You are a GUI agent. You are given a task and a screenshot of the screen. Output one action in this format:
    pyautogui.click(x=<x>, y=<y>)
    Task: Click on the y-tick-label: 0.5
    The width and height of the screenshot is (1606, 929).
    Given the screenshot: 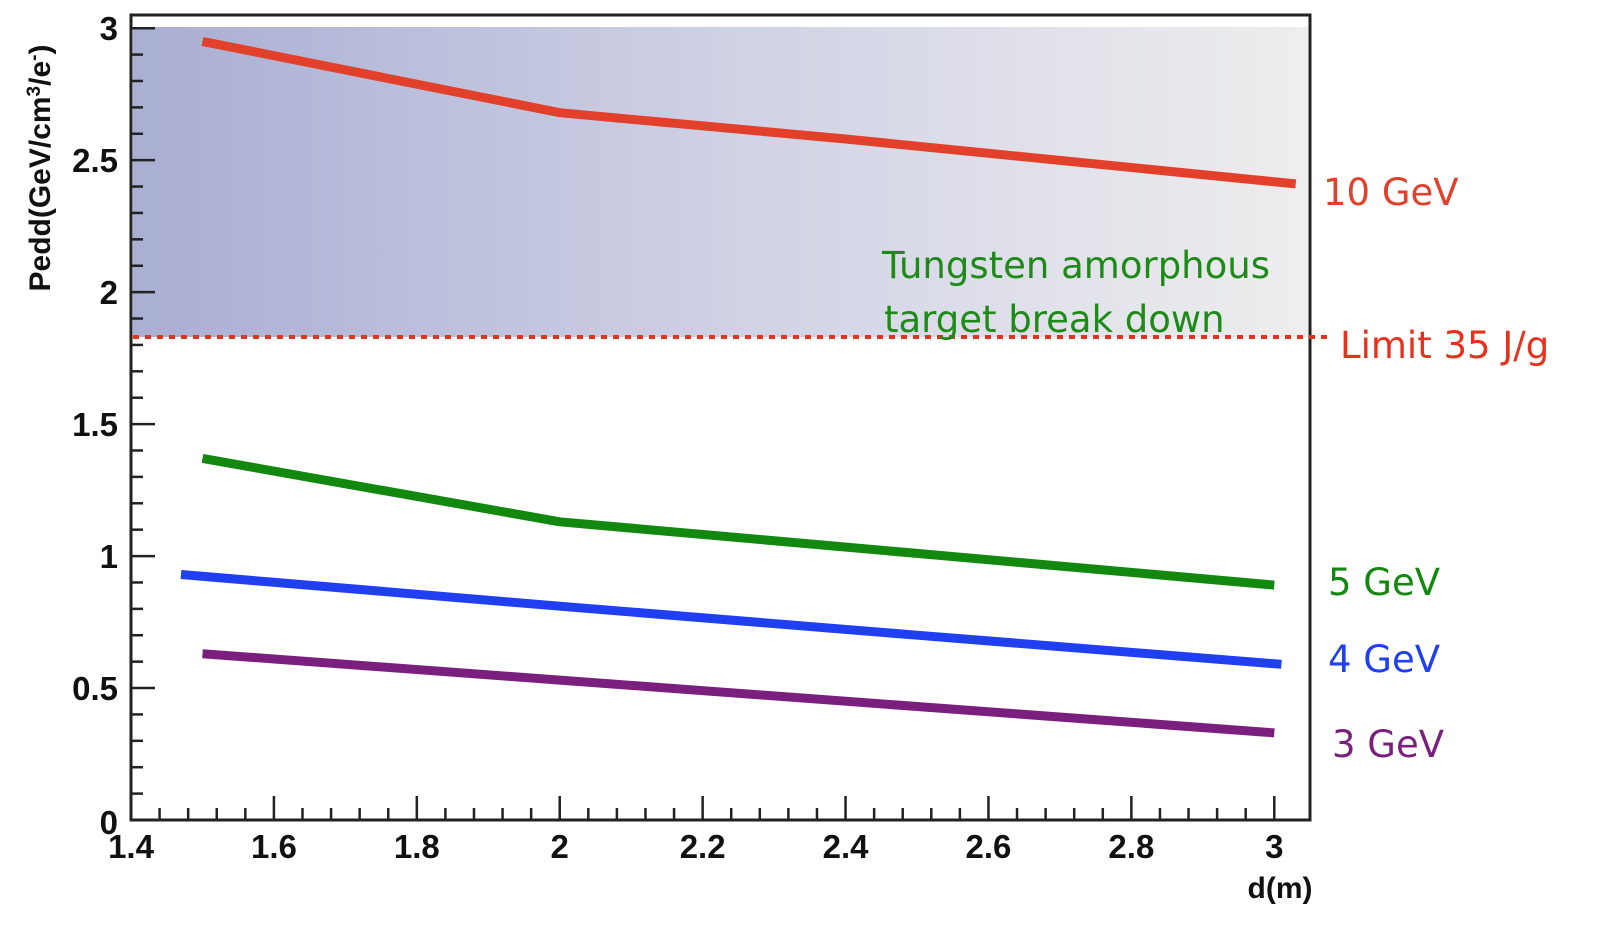 What is the action you would take?
    pyautogui.click(x=95, y=688)
    